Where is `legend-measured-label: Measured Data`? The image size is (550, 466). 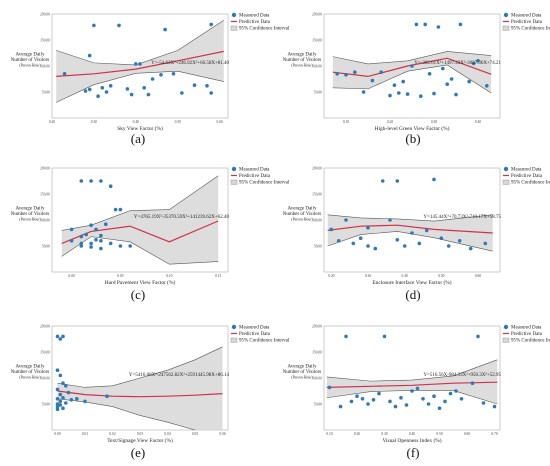 legend-measured-label: Measured Data is located at coordinates (526, 16).